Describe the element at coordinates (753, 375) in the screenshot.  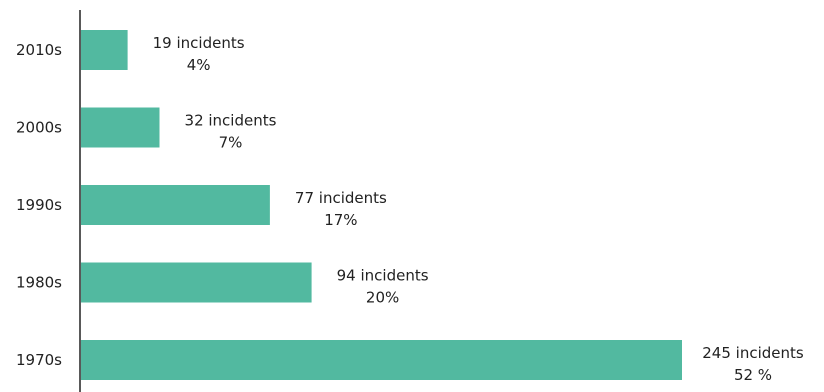
I see `data-label-percent: 52 %` at that location.